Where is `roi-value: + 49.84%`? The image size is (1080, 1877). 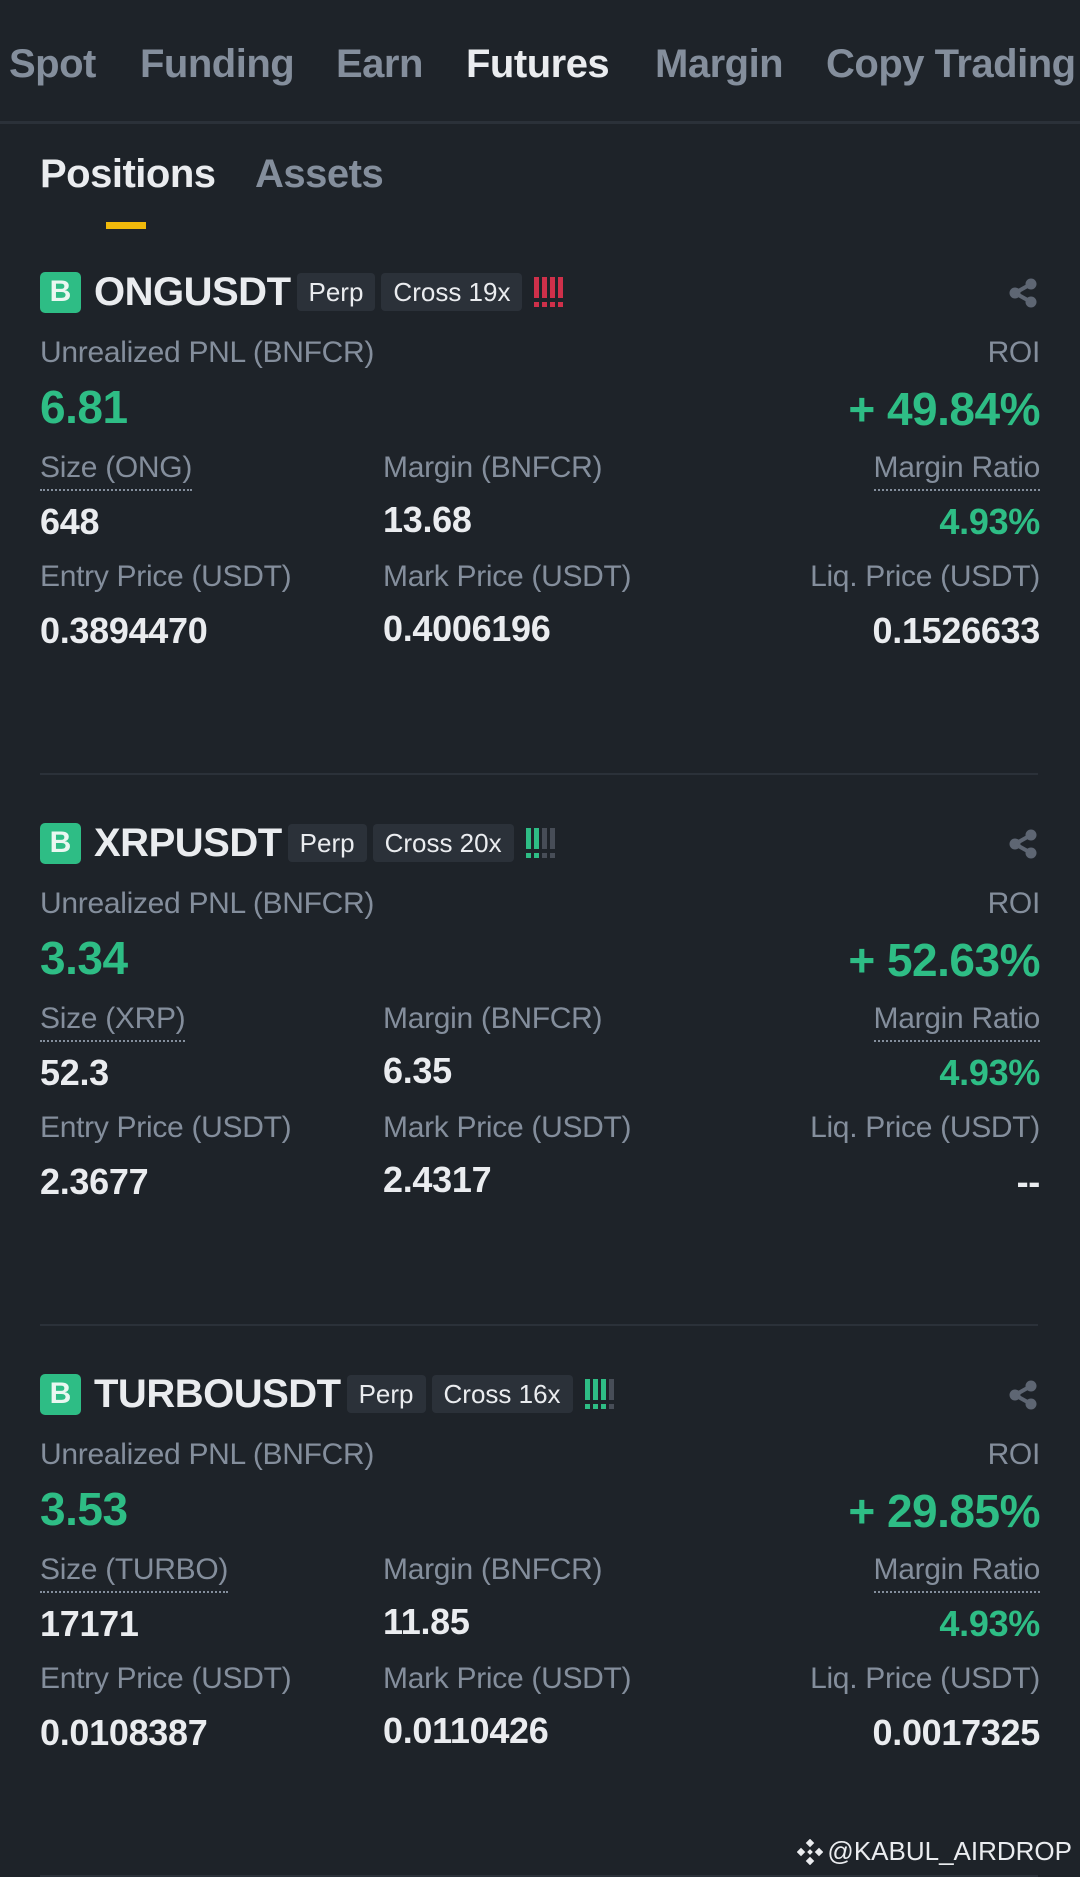
roi-value: + 49.84% is located at coordinates (944, 409).